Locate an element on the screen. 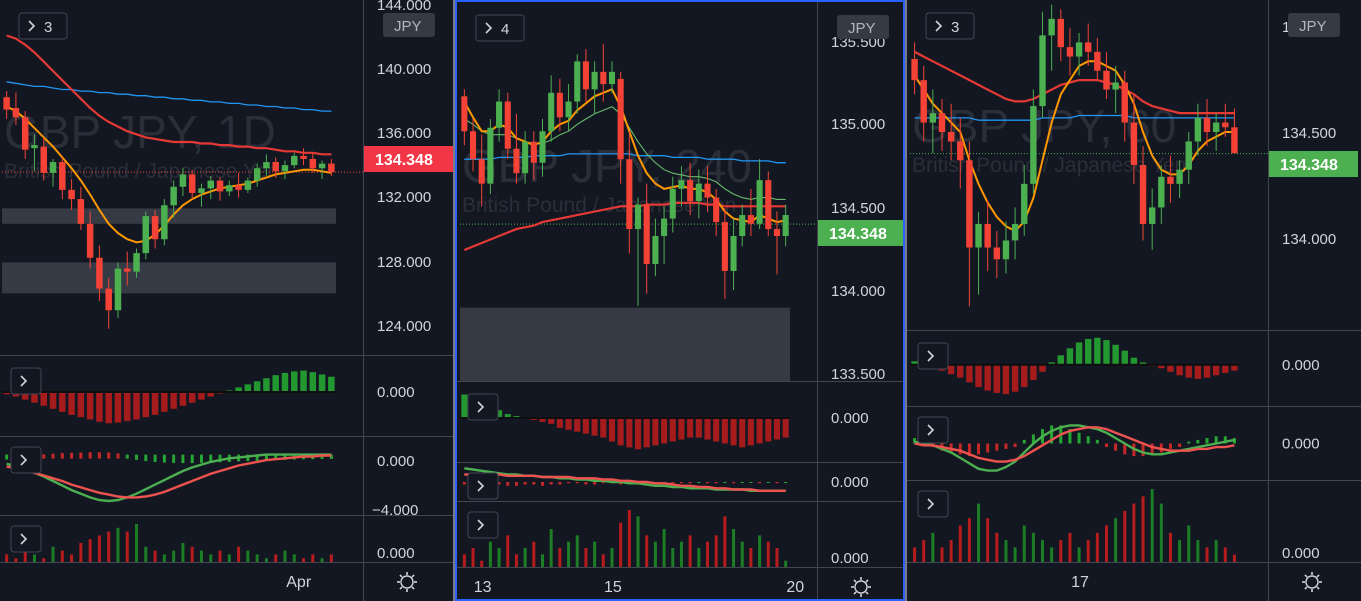 The height and width of the screenshot is (601, 1361). pane-selector-button: 4 is located at coordinates (500, 28).